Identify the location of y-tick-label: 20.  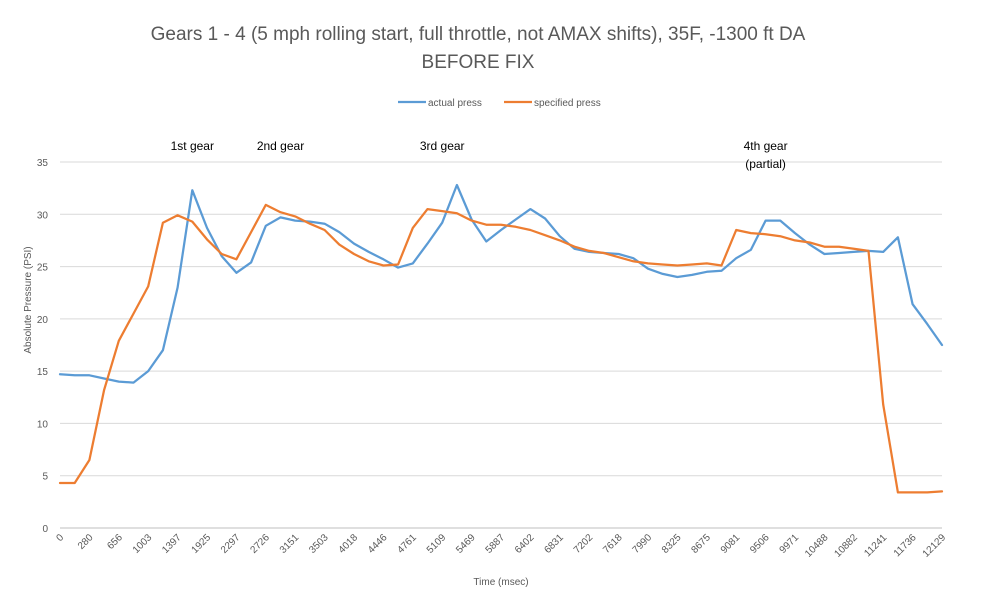
(43, 320).